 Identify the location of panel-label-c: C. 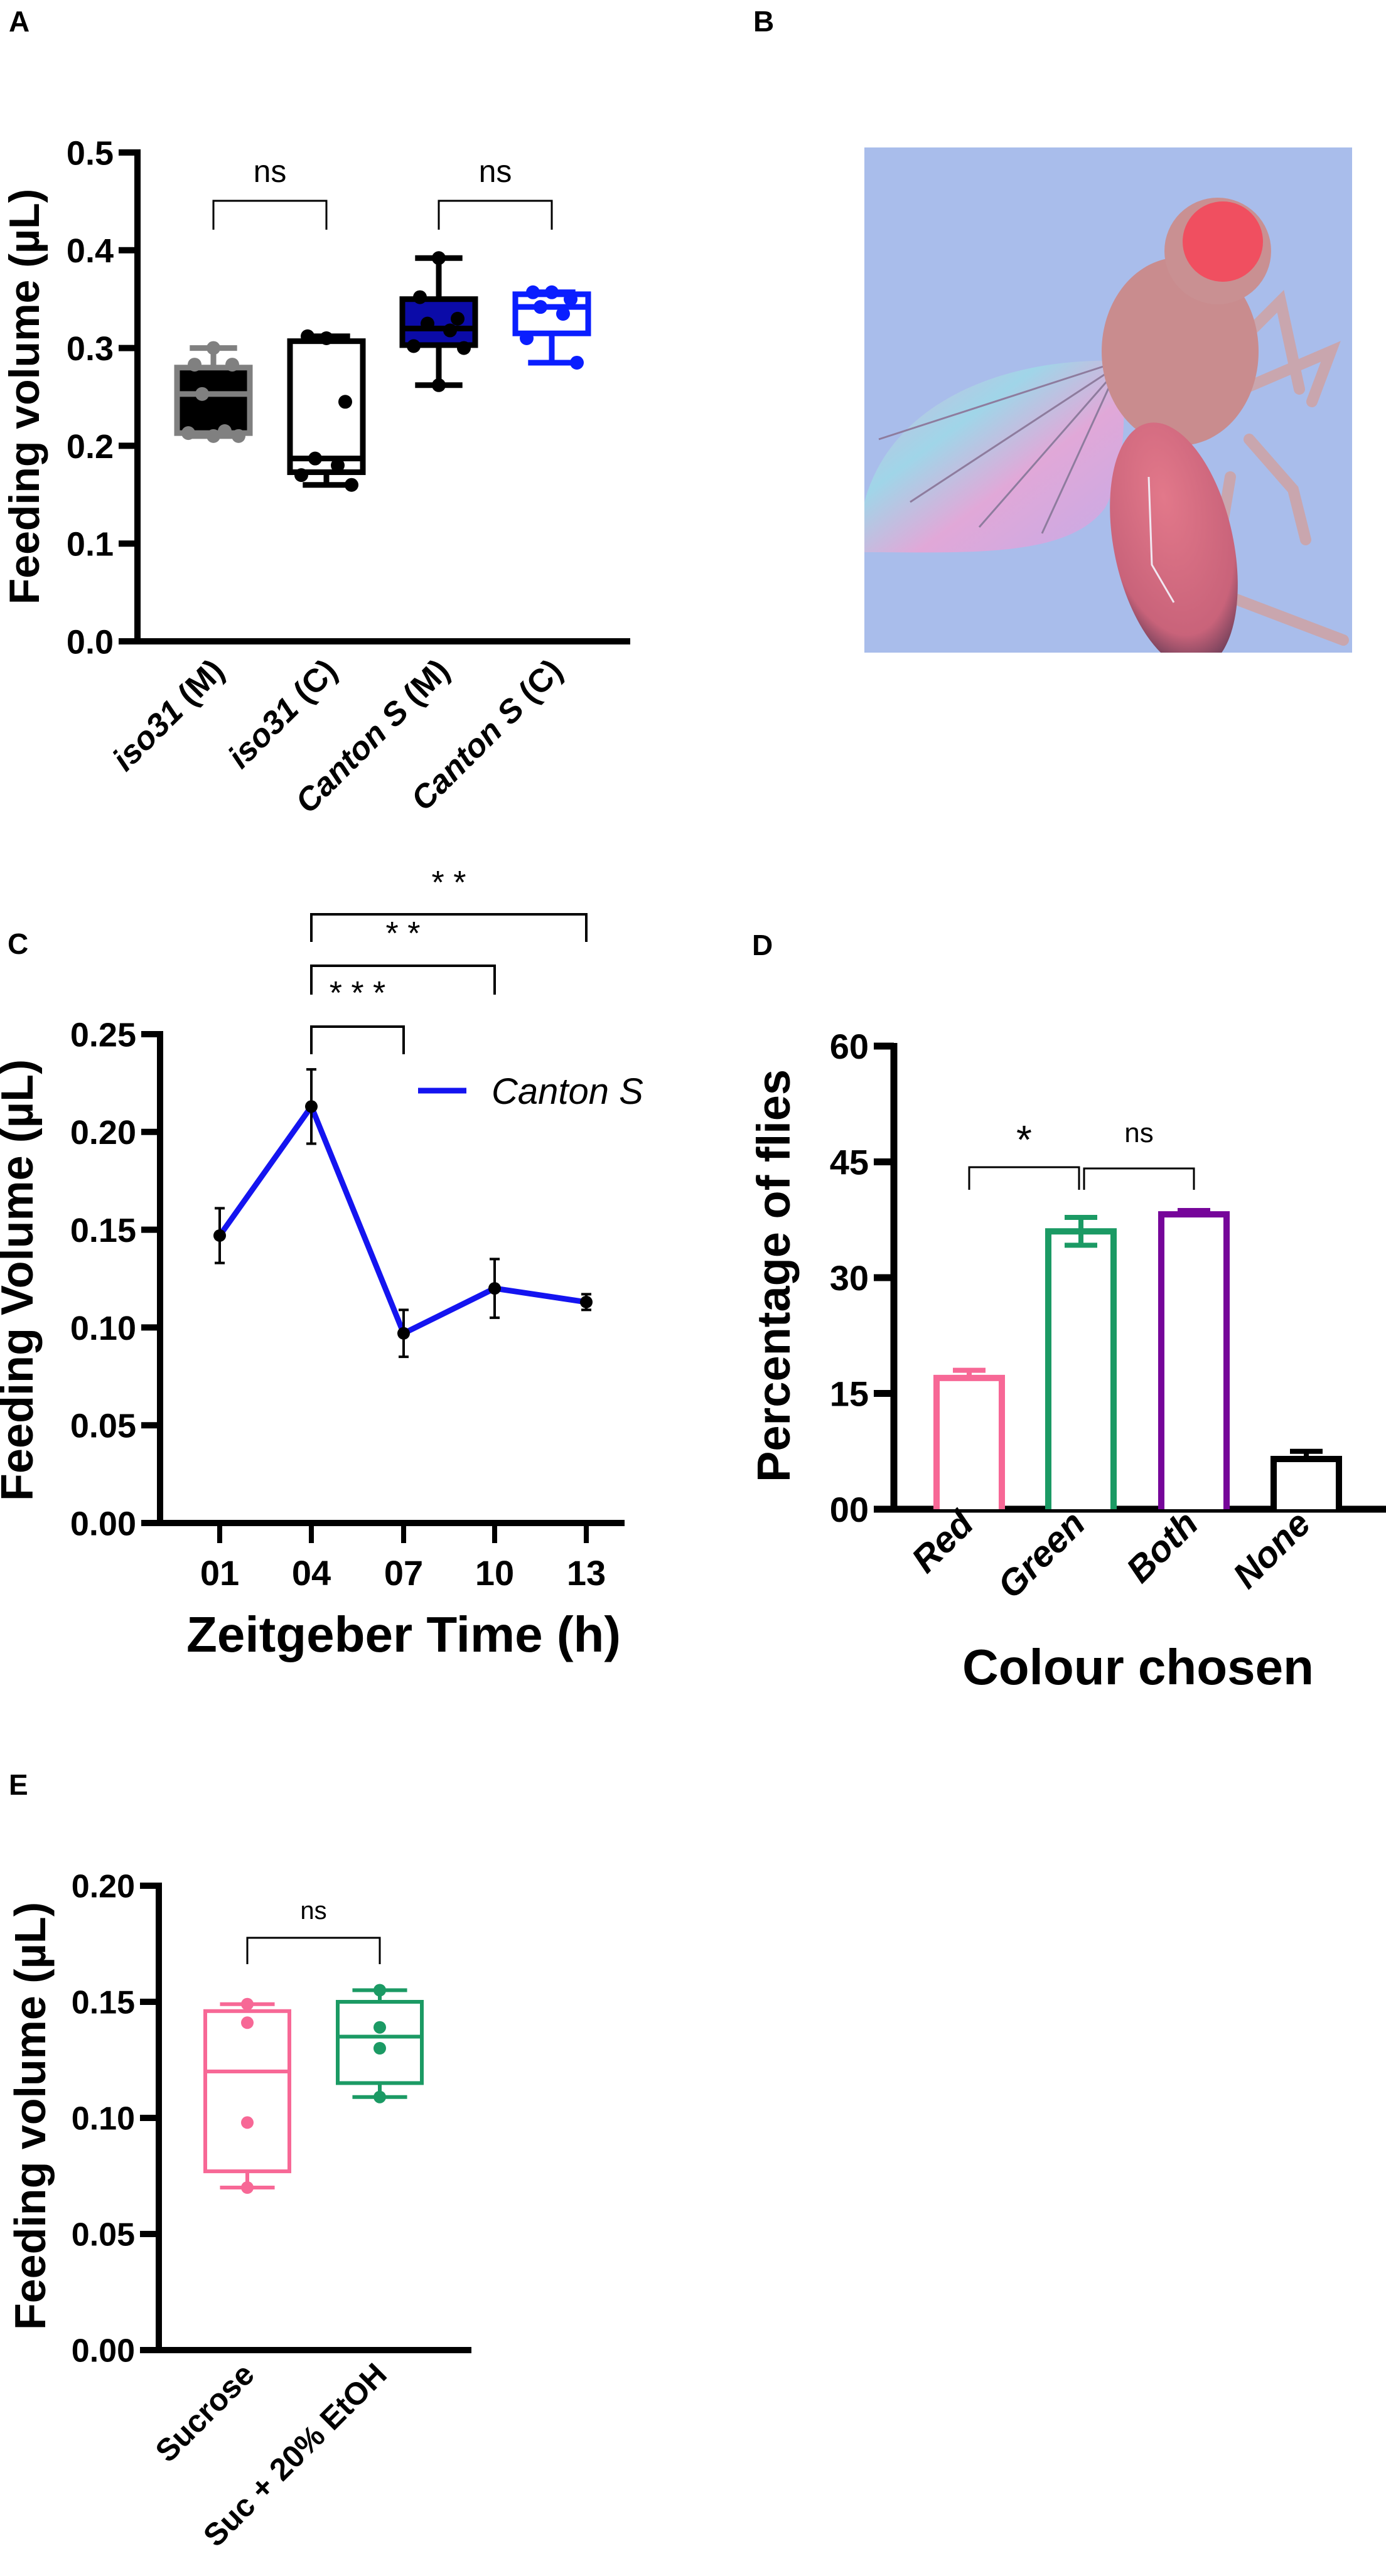
(18, 943).